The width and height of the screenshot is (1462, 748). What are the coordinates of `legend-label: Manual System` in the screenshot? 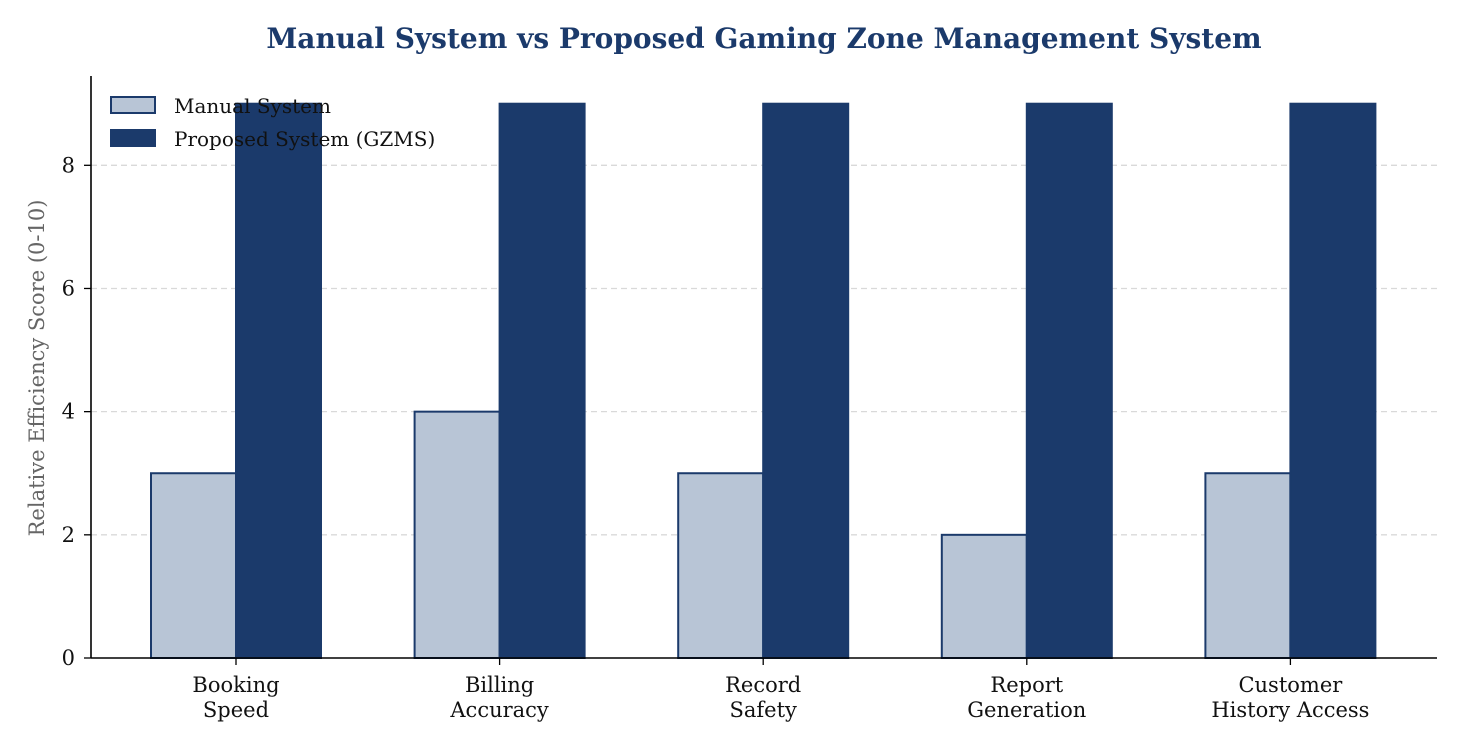 It's located at (252, 106).